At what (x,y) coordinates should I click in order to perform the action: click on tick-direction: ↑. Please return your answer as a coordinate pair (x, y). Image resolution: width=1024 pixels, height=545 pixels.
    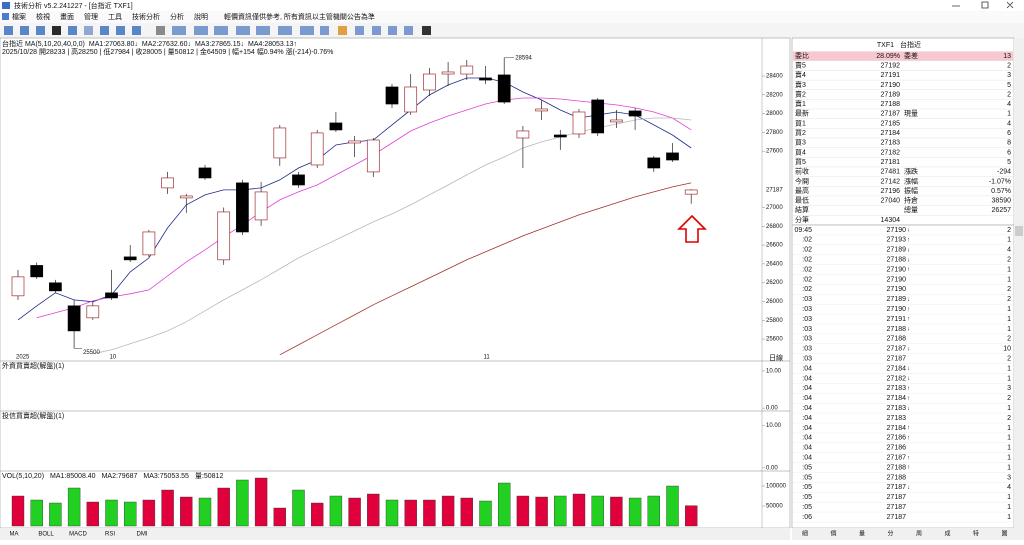
    Looking at the image, I should click on (908, 429).